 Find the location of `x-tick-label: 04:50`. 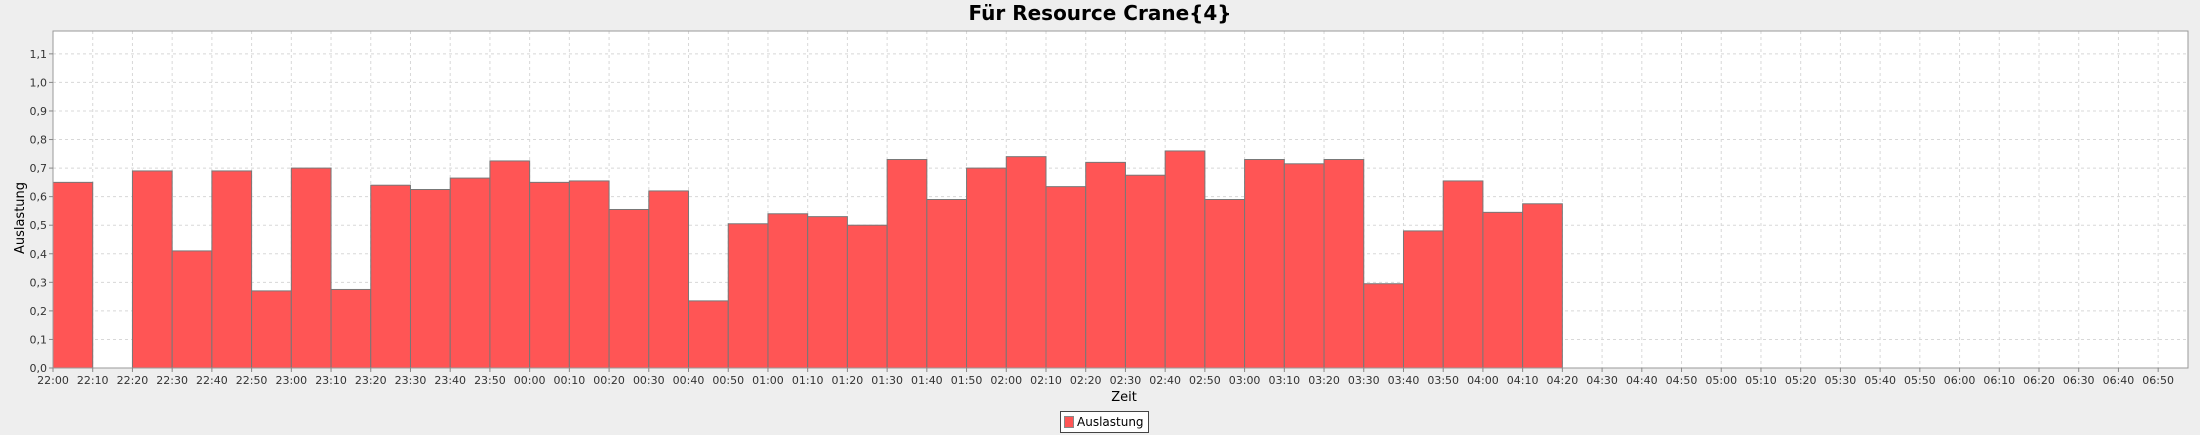

x-tick-label: 04:50 is located at coordinates (1682, 380).